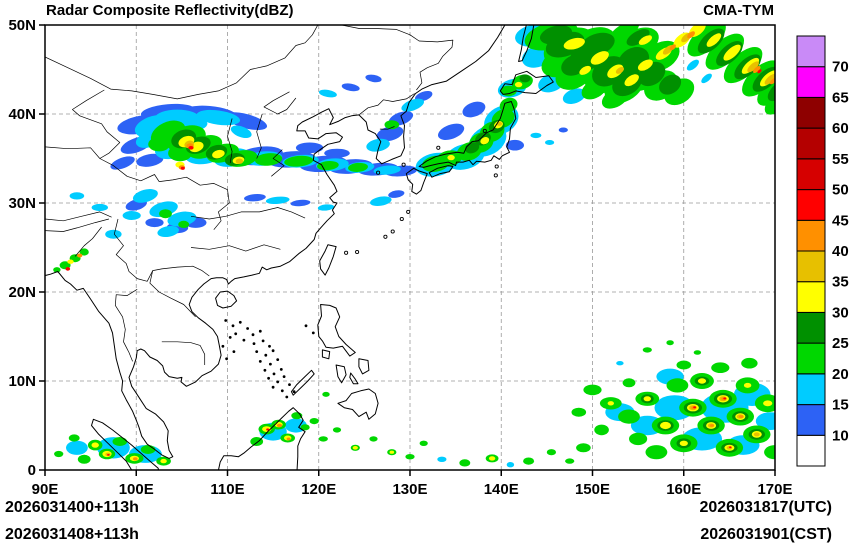 The height and width of the screenshot is (549, 860). I want to click on y-tick-label: 20N, so click(22, 292).